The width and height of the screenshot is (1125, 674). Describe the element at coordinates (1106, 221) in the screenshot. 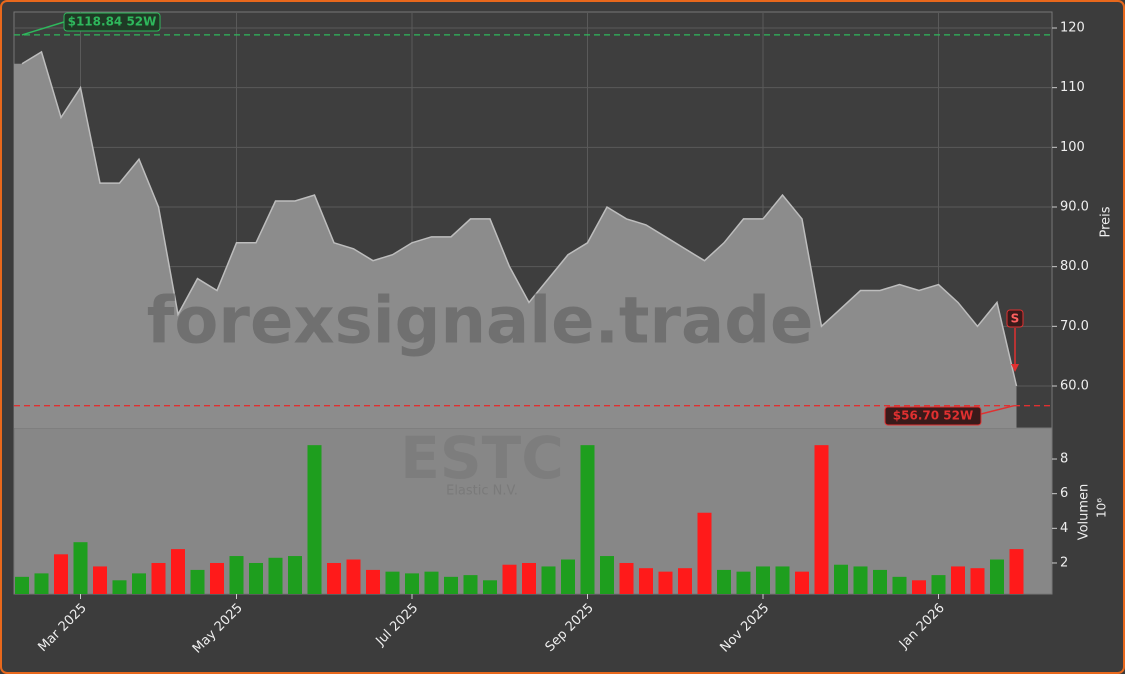

I see `y-axis-label: Preis` at that location.